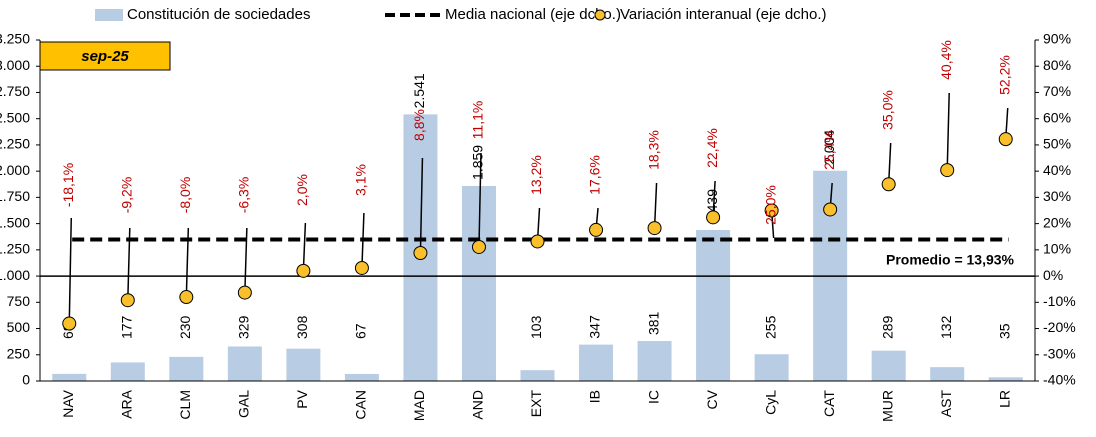 Image resolution: width=1096 pixels, height=437 pixels. Describe the element at coordinates (1057, 65) in the screenshot. I see `y2-tick-label: 80%` at that location.